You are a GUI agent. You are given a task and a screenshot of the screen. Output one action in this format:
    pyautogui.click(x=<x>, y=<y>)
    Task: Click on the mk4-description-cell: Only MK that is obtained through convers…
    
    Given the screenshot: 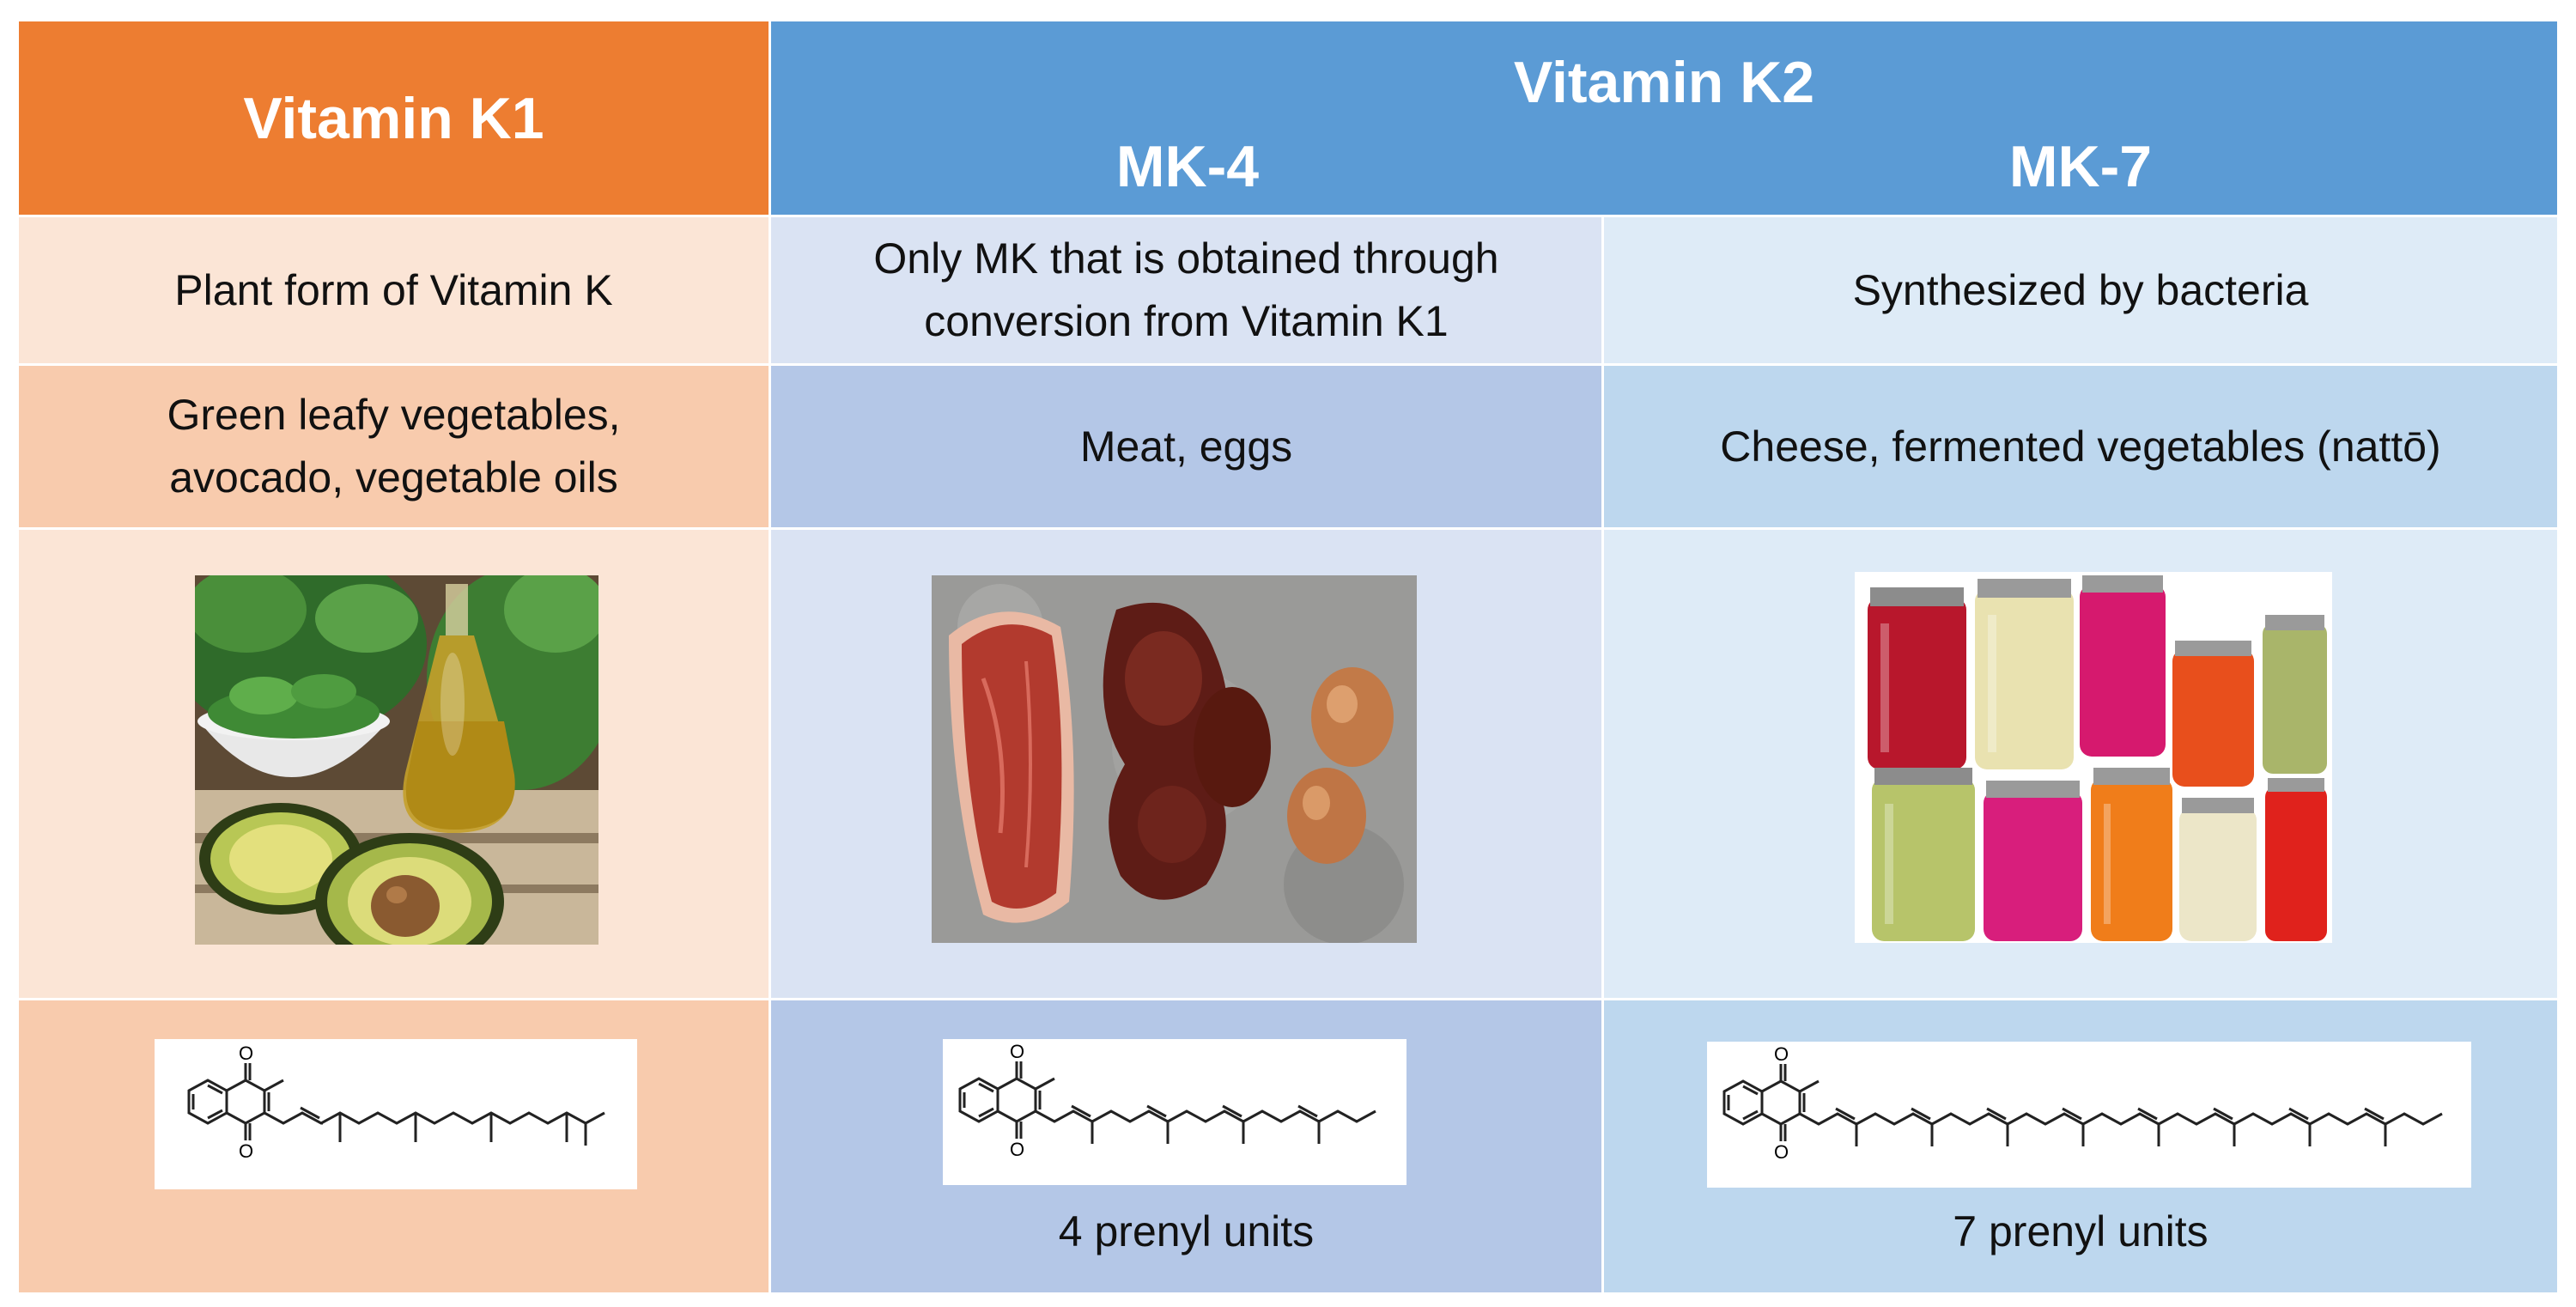 What is the action you would take?
    pyautogui.click(x=1186, y=290)
    